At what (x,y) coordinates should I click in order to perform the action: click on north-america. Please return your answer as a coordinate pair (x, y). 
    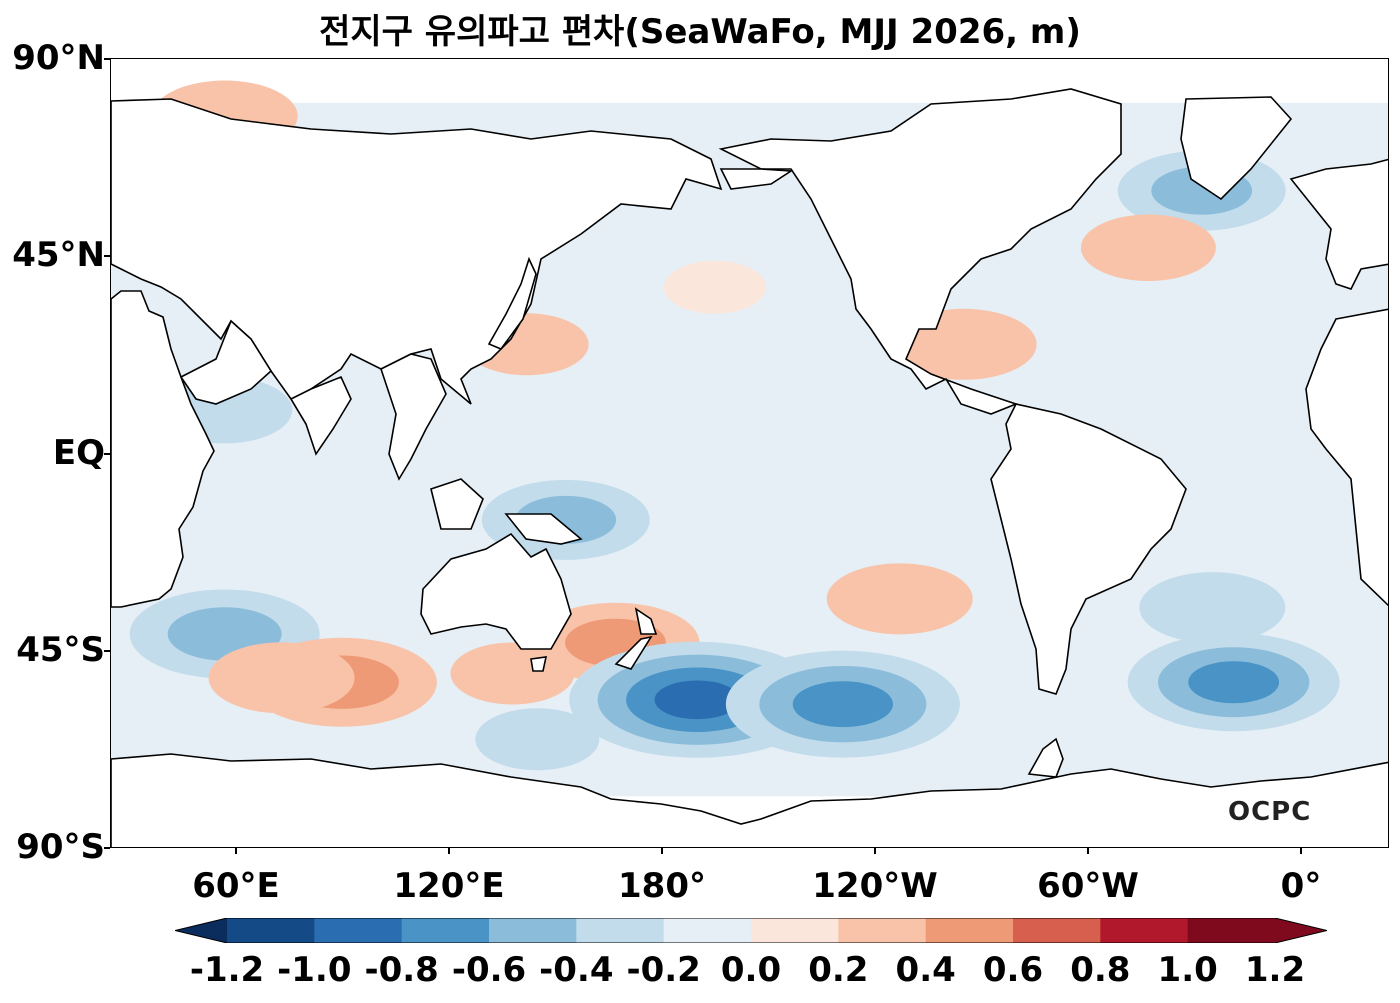
    Looking at the image, I should click on (920, 251).